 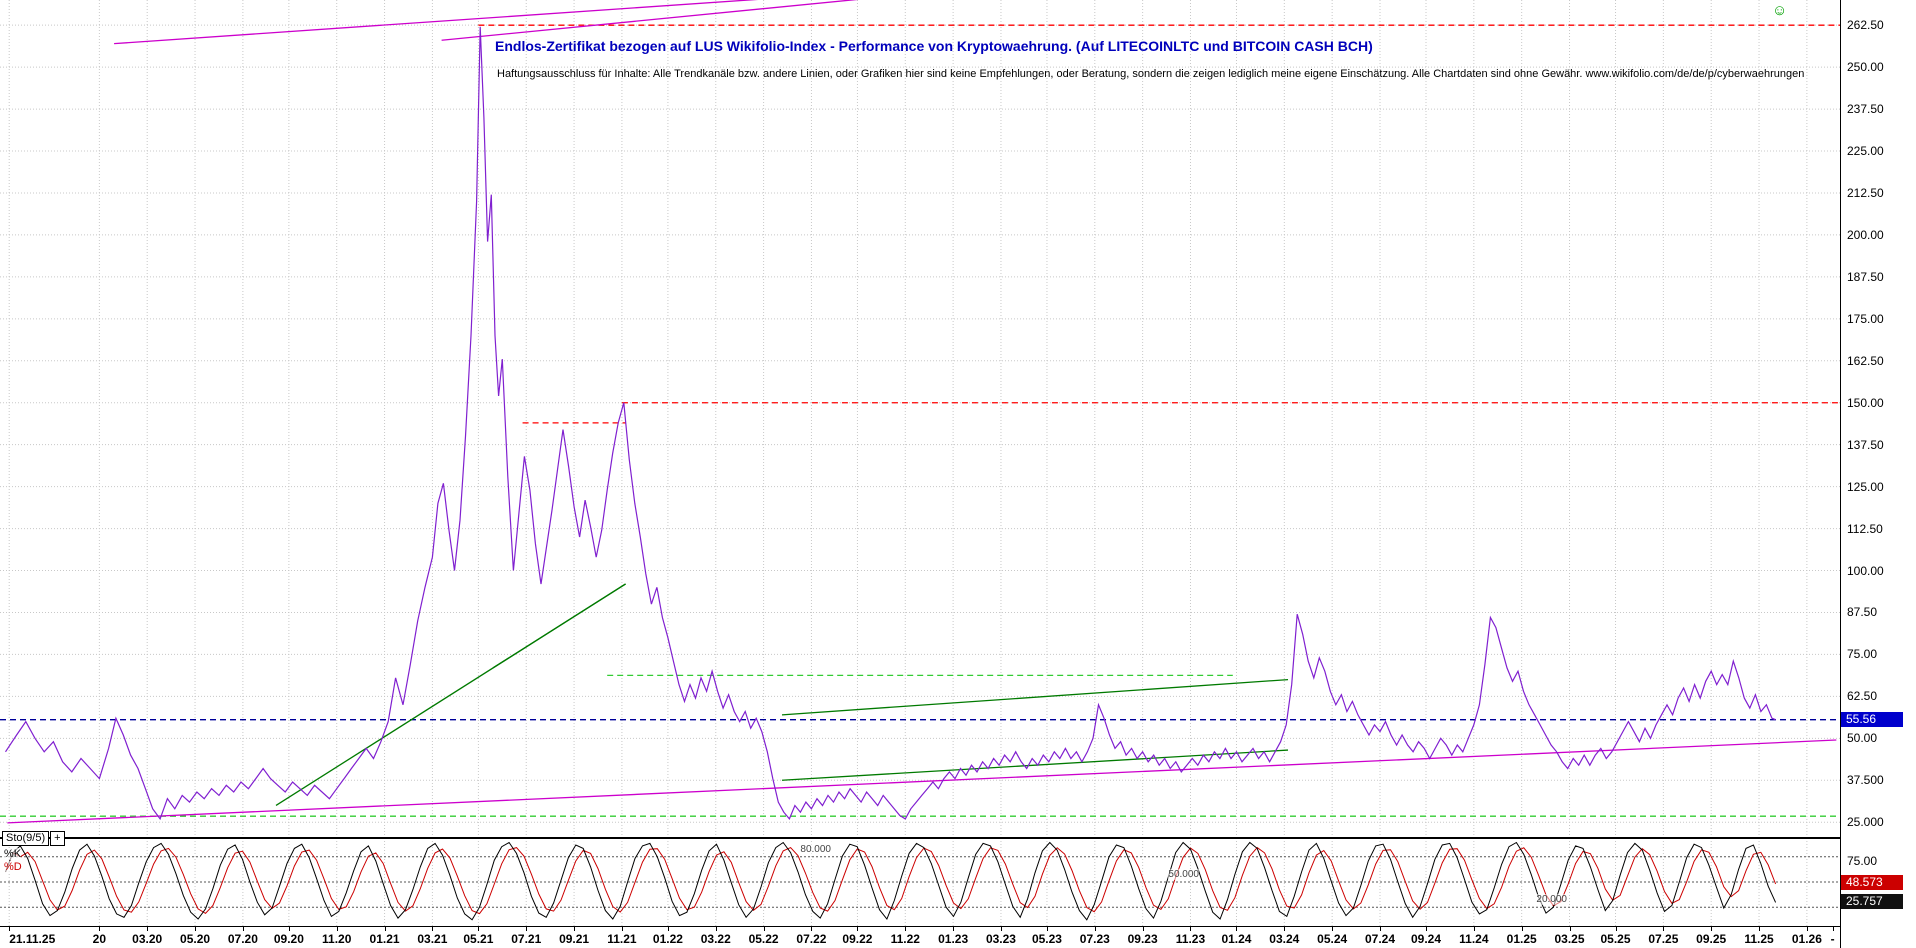 I want to click on time-axis-label: 05.23, so click(x=1046, y=939).